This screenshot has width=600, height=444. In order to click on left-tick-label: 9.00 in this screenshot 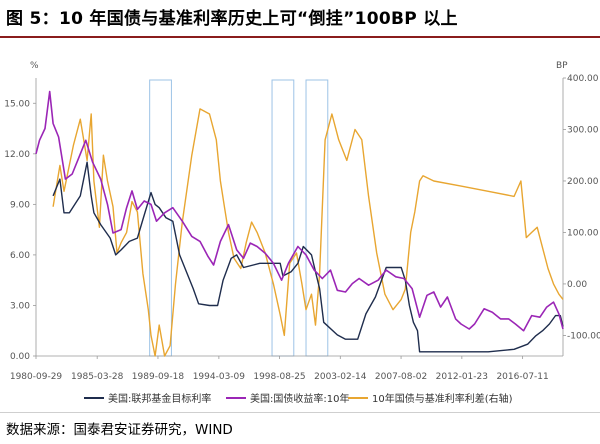, I will do `click(20, 205)`.